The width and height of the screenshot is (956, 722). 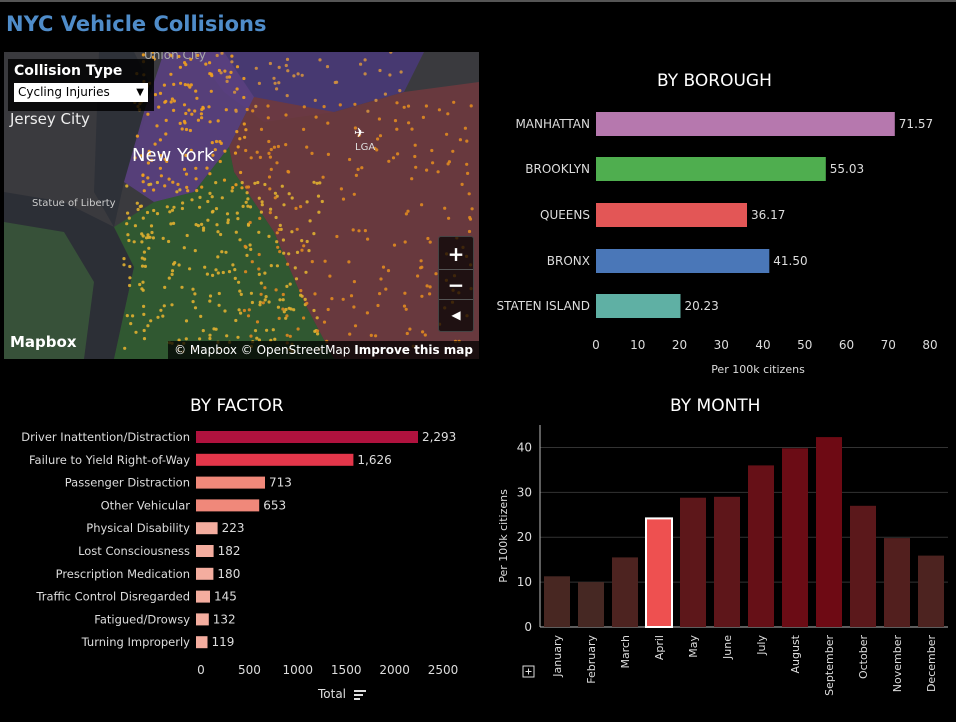 I want to click on factor-value-label: 119, so click(x=223, y=642).